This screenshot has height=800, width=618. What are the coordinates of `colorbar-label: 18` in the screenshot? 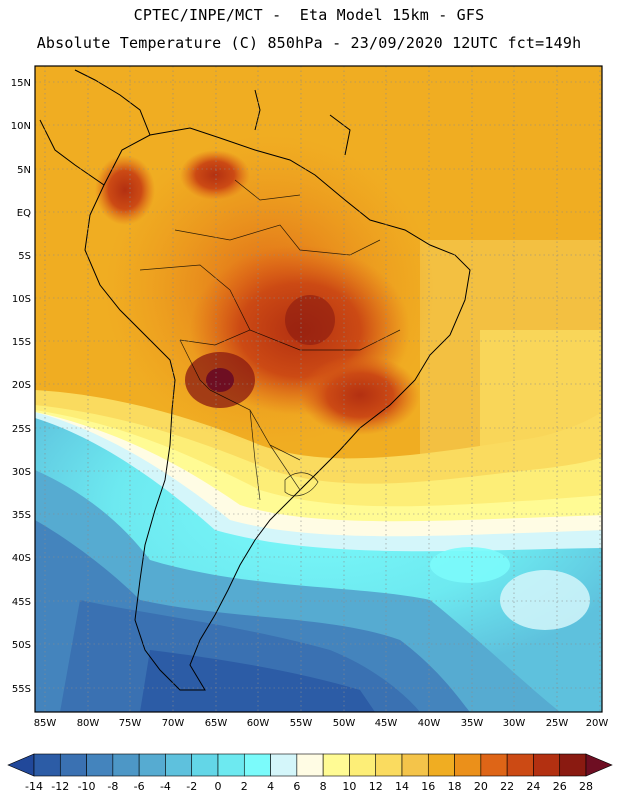 It's located at (455, 786).